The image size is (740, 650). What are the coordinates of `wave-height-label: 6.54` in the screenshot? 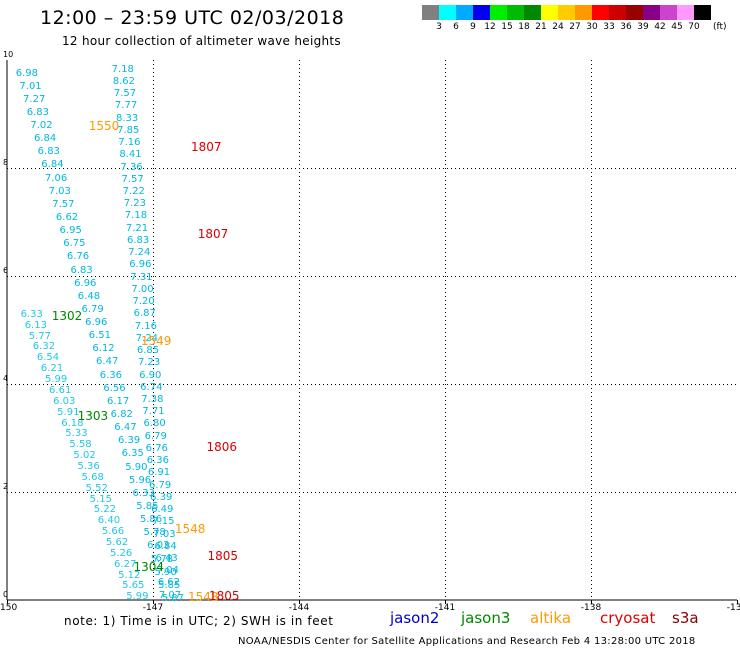 It's located at (48, 358).